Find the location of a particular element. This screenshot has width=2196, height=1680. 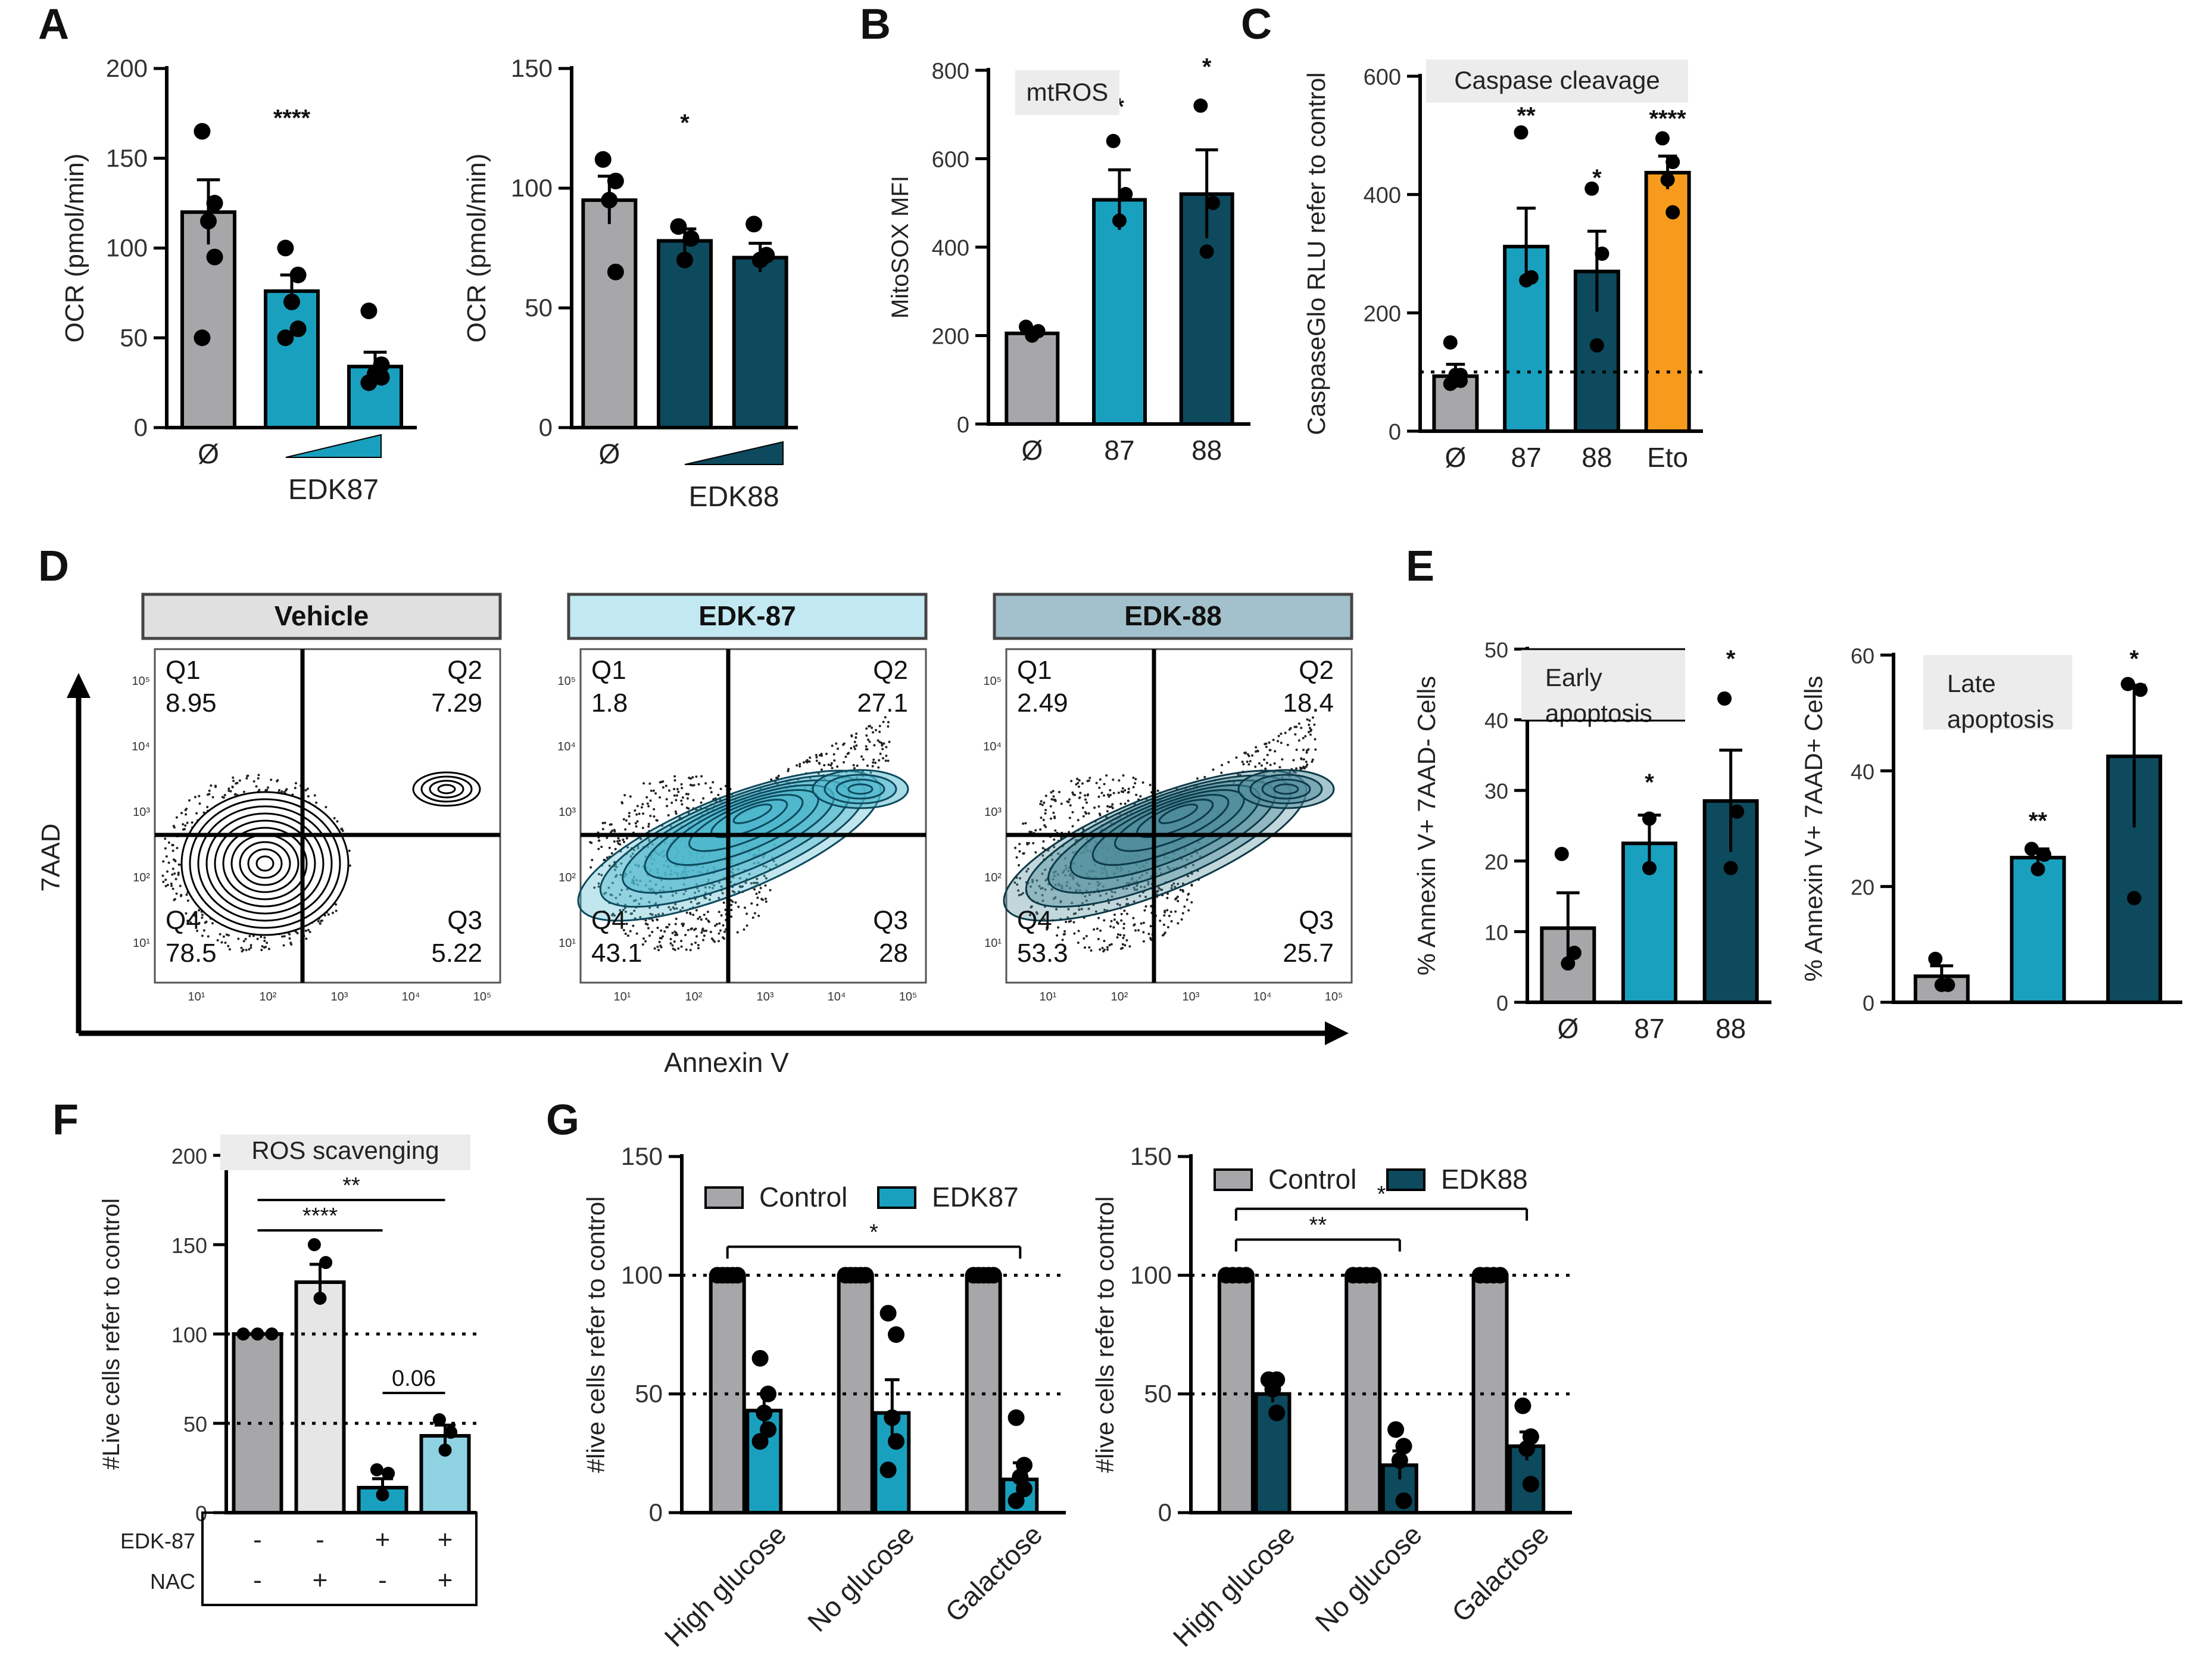

x-axis-label: EDK87 is located at coordinates (333, 490).